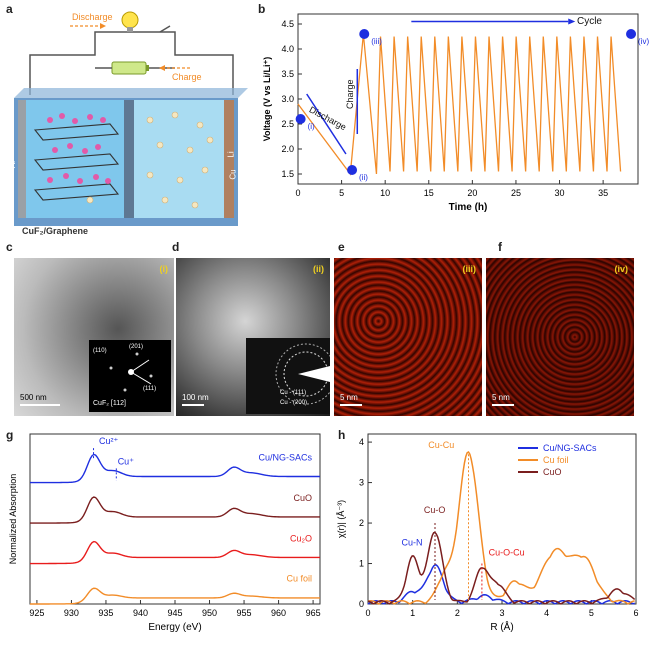 This screenshot has height=645, width=662. I want to click on y-tick-label: 4.0, so click(287, 49).